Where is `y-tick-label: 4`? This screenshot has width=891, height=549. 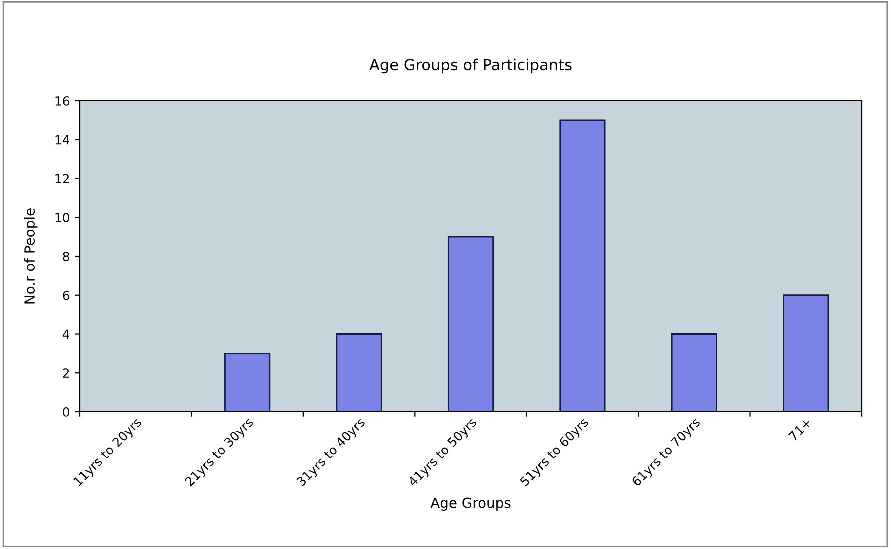 y-tick-label: 4 is located at coordinates (66, 334).